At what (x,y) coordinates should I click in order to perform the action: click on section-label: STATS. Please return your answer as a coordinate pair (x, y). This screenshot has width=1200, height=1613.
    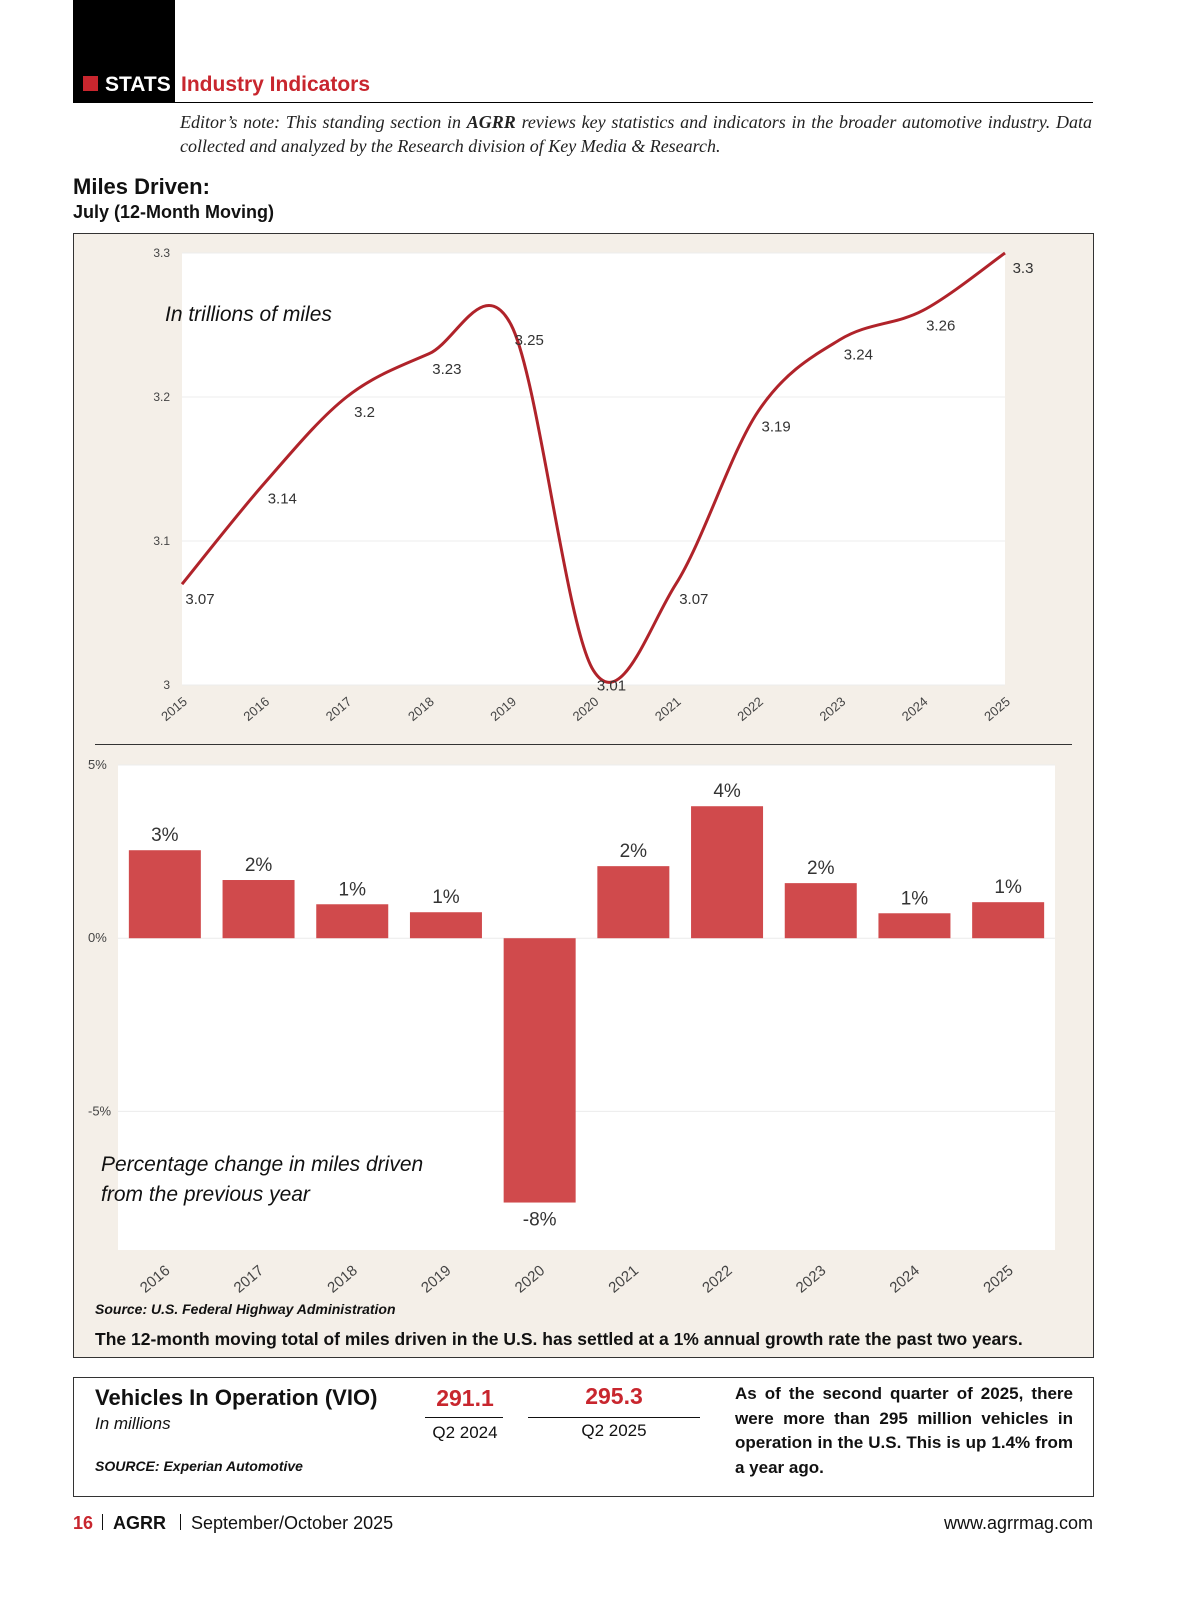
    Looking at the image, I should click on (138, 84).